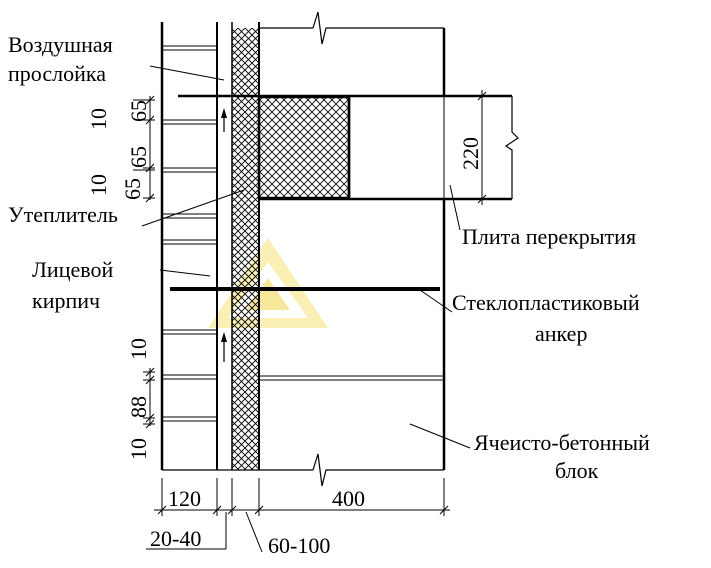  Describe the element at coordinates (98, 119) in the screenshot. I see `dim-joint-top-a: 10` at that location.